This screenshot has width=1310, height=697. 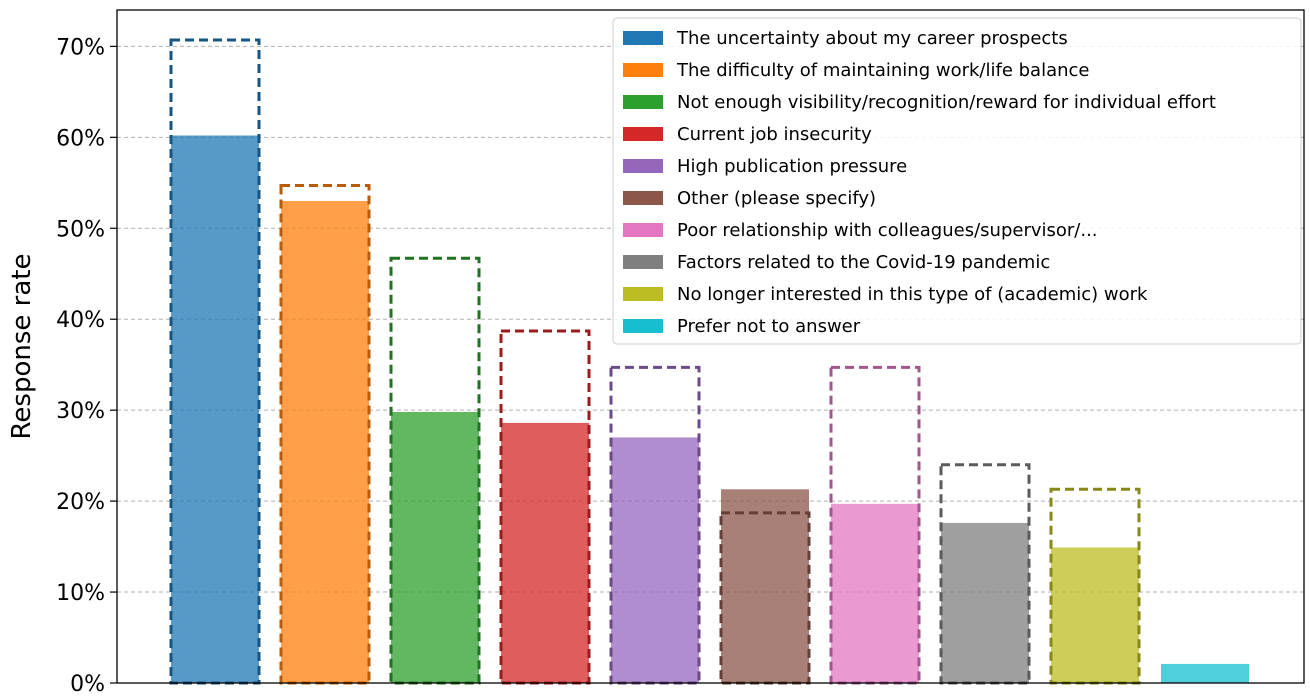 What do you see at coordinates (80, 47) in the screenshot?
I see `y-tick-label: 70%` at bounding box center [80, 47].